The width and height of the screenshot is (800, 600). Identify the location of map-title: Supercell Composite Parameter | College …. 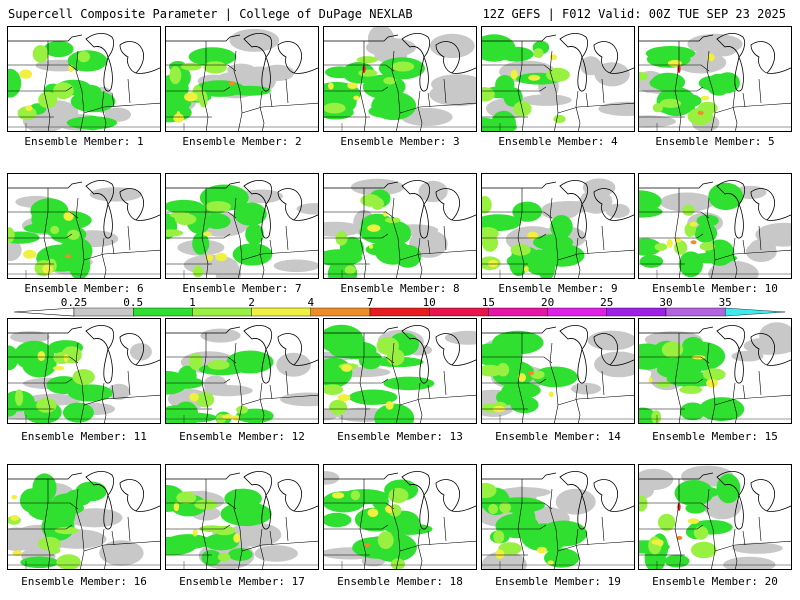
(210, 14).